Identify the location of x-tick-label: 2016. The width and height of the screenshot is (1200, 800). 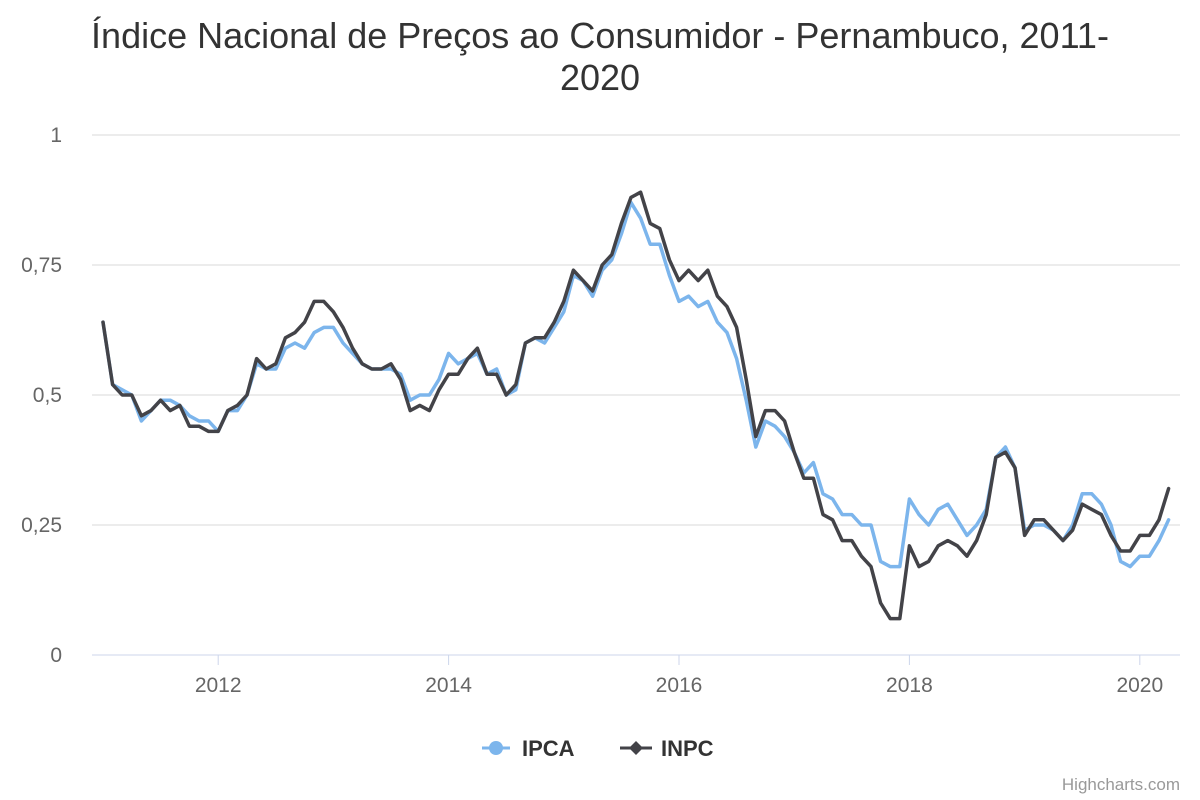
(679, 685).